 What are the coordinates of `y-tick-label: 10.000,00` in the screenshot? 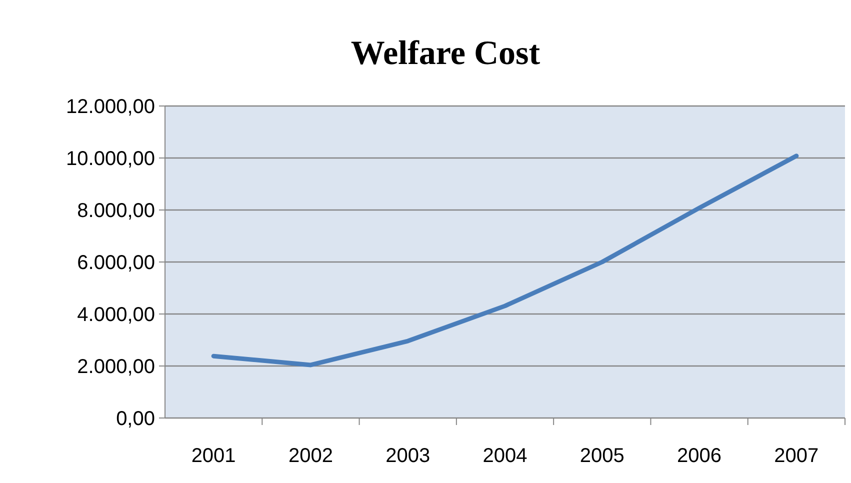 It's located at (110, 159).